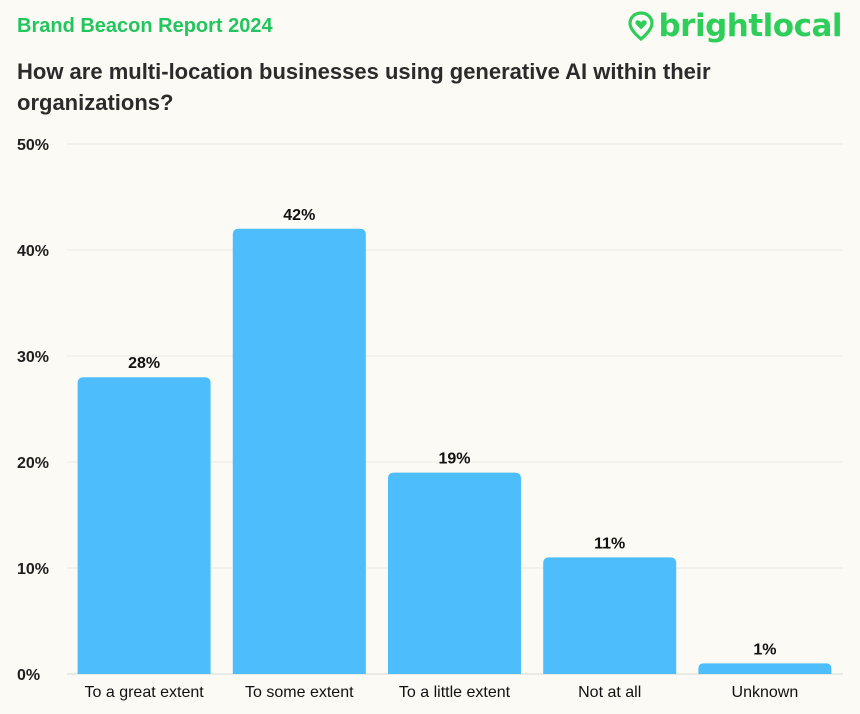  What do you see at coordinates (33, 463) in the screenshot?
I see `y-tick-label: 20%` at bounding box center [33, 463].